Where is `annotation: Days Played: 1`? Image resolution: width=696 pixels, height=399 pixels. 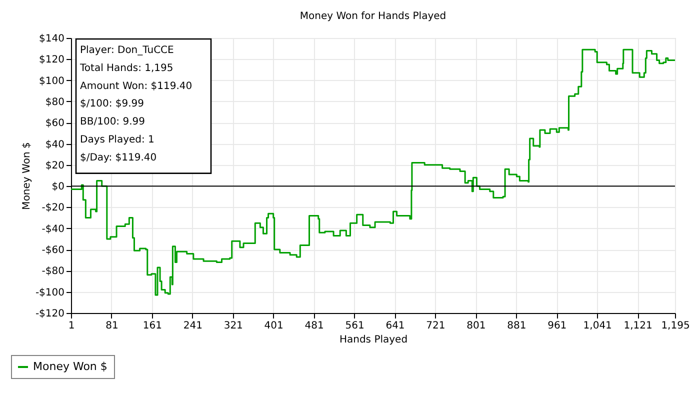 annotation: Days Played: 1 is located at coordinates (117, 140).